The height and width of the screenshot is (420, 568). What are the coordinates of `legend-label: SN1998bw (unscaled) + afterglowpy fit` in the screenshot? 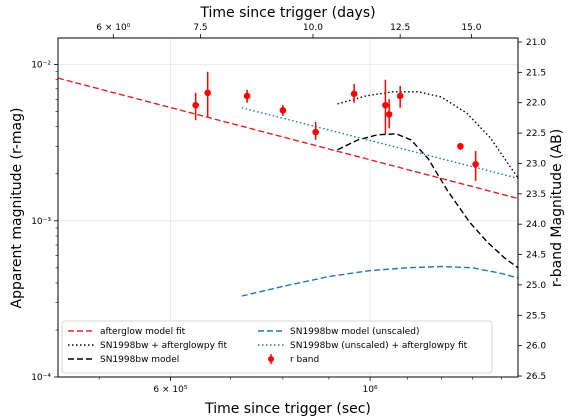 It's located at (379, 346).